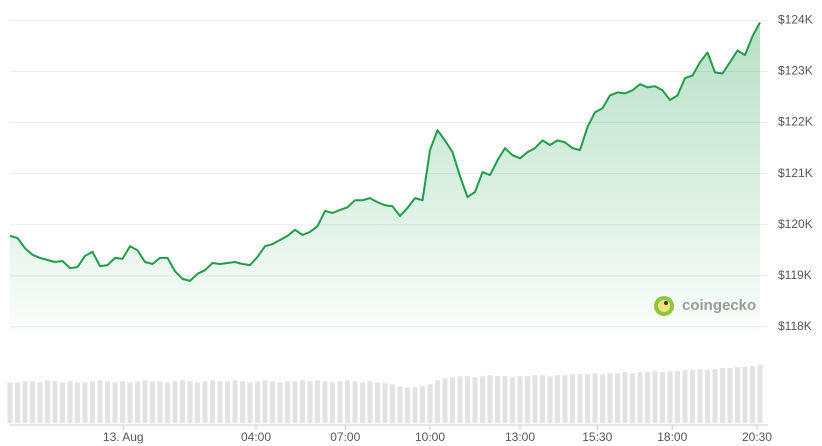 Image resolution: width=822 pixels, height=446 pixels. Describe the element at coordinates (597, 437) in the screenshot. I see `x-tick-label: 15:30` at that location.